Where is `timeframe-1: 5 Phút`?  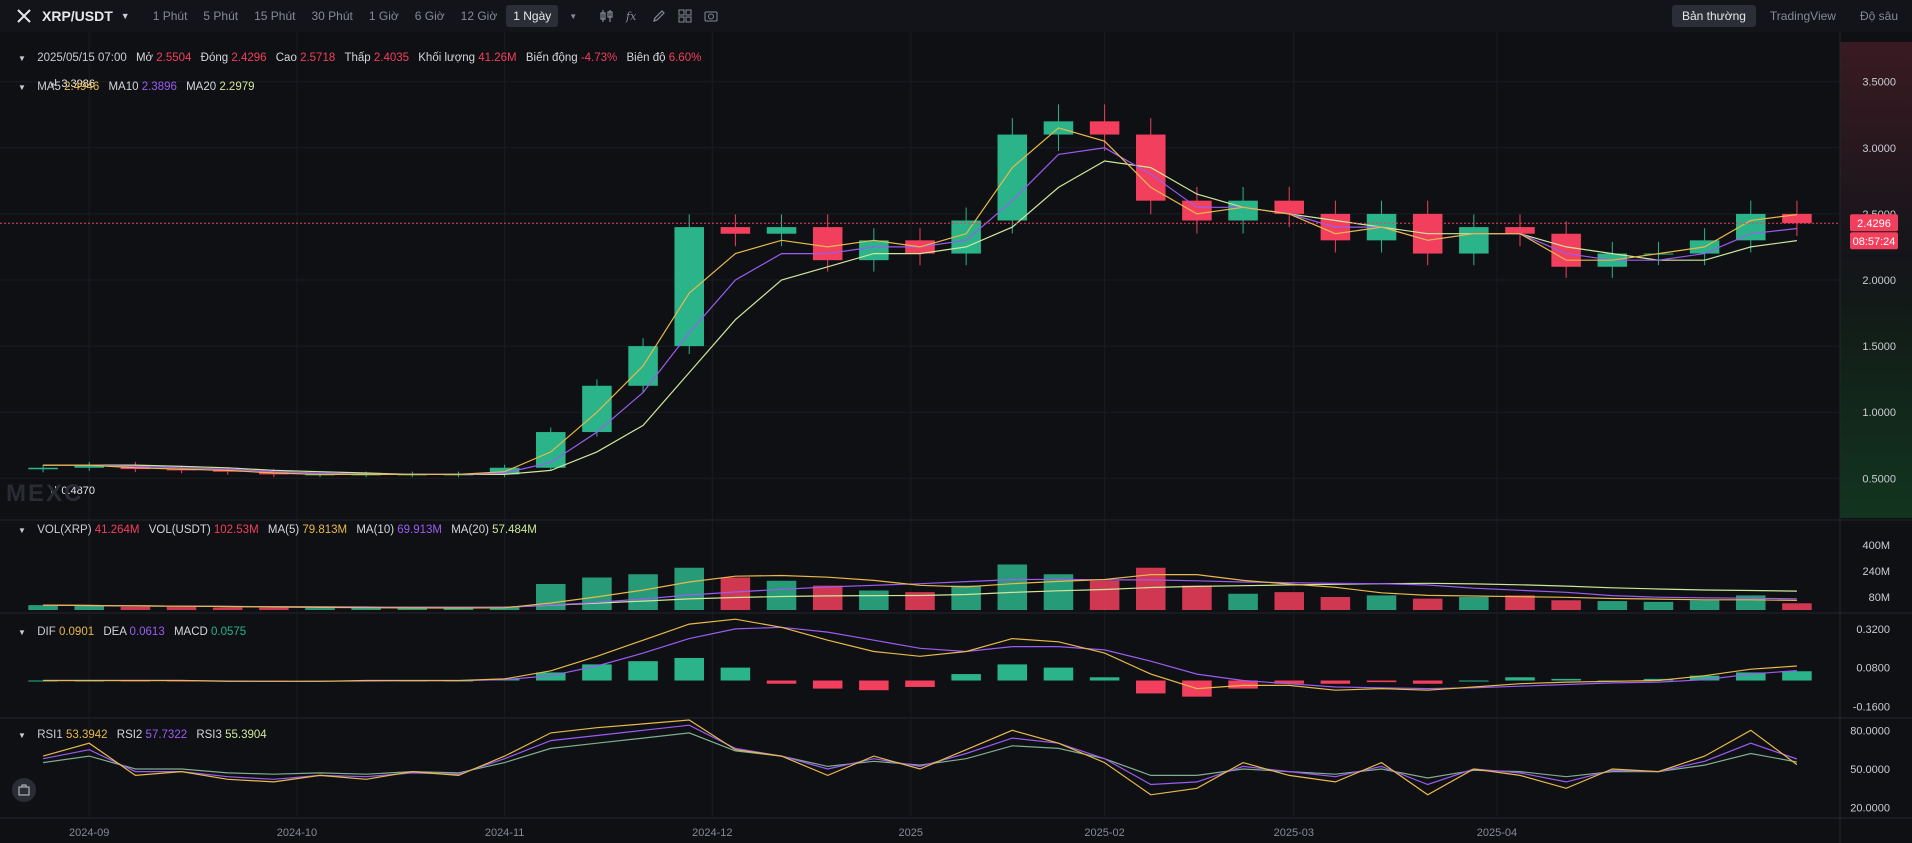
timeframe-1: 5 Phút is located at coordinates (221, 16).